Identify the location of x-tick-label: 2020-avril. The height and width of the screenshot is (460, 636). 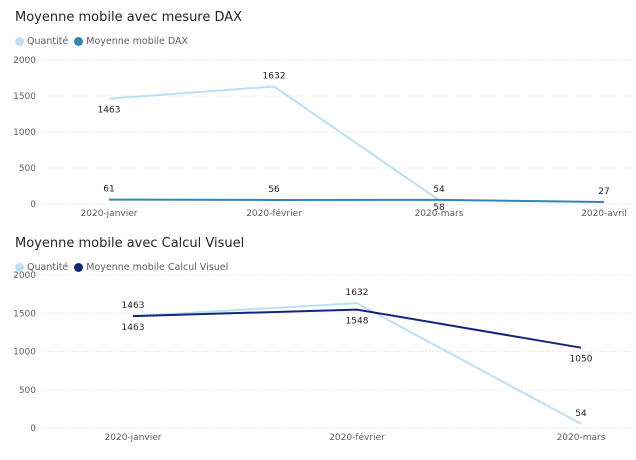
(604, 214).